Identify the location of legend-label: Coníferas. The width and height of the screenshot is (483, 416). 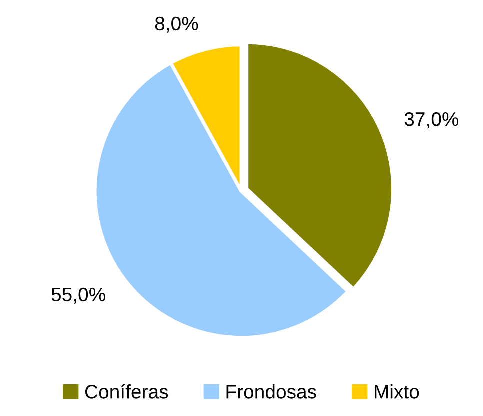
(126, 391).